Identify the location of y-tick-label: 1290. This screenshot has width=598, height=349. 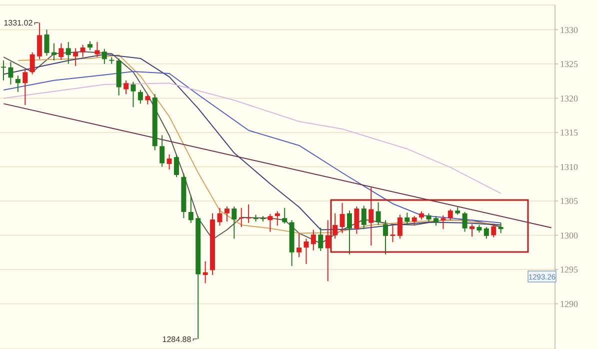
(569, 303).